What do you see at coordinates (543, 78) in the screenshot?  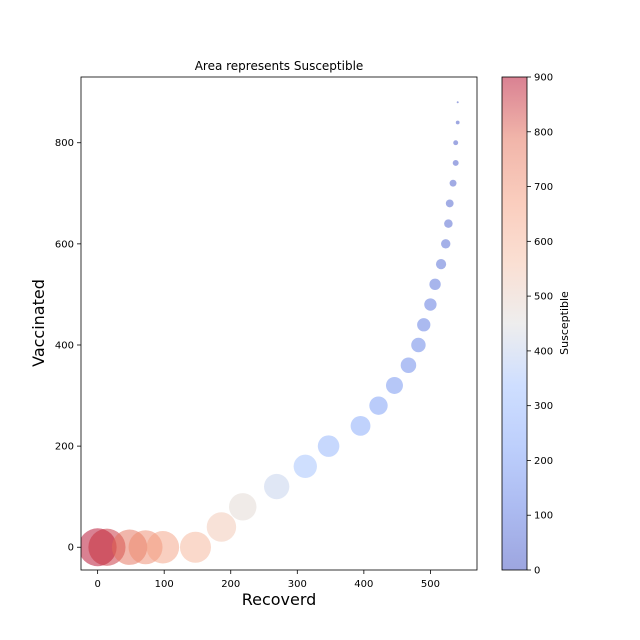 I see `colorbar-tick-label: 900` at bounding box center [543, 78].